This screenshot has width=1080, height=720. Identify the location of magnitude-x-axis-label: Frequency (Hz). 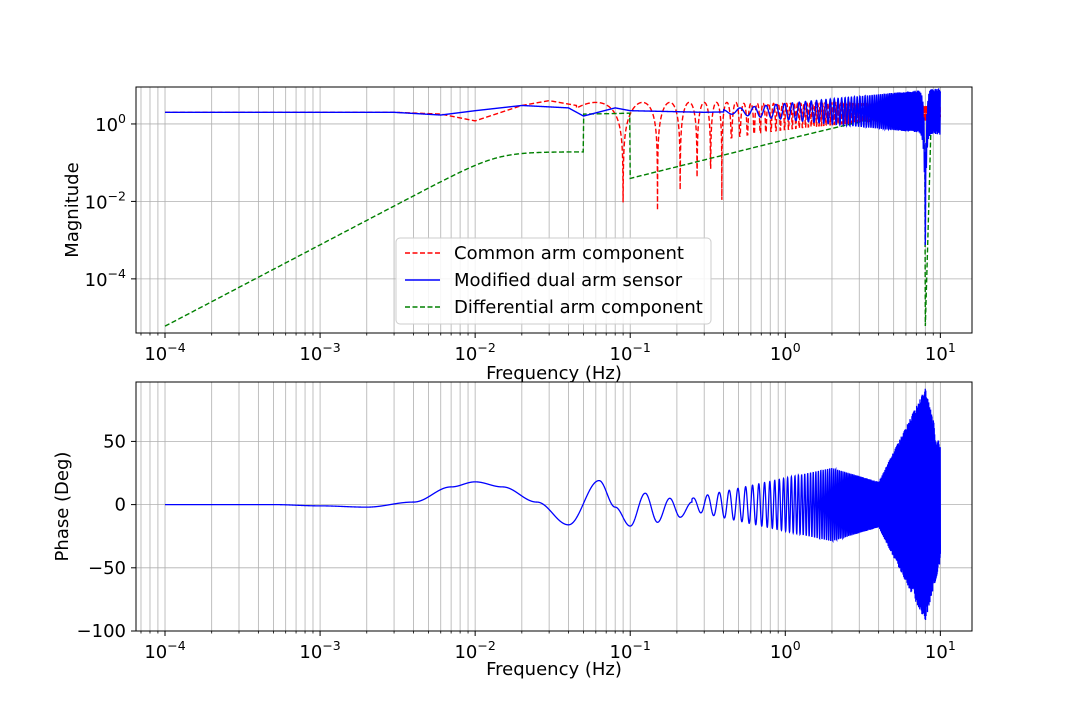
(554, 373).